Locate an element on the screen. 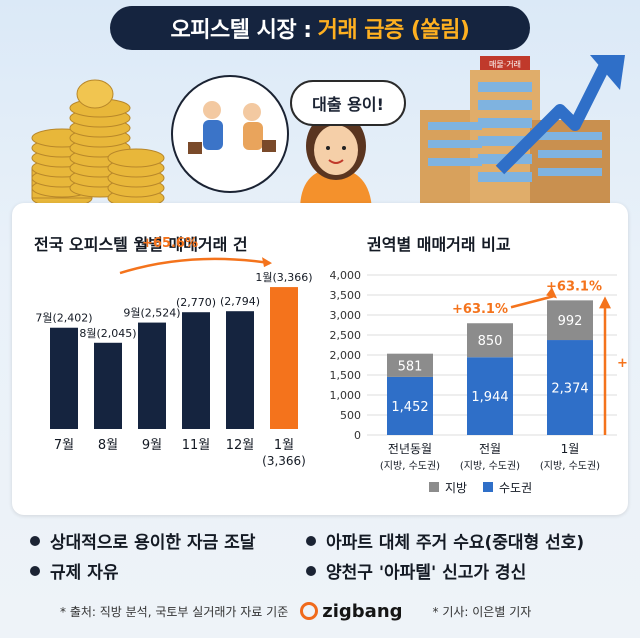 Image resolution: width=640 pixels, height=638 pixels. legend-label: 지방 is located at coordinates (456, 488).